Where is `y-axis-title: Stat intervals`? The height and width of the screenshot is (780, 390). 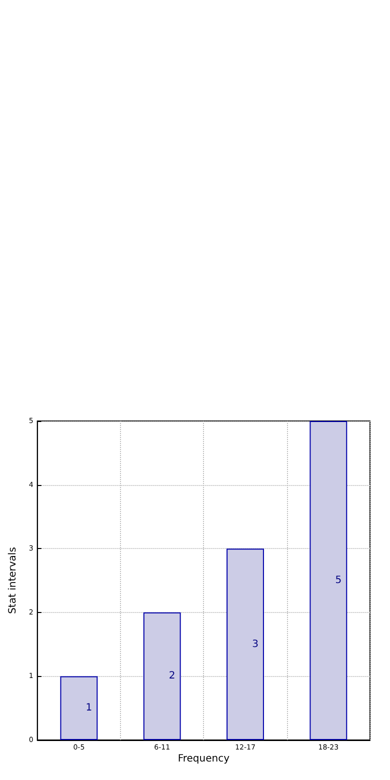
y-axis-title: Stat intervals is located at coordinates (13, 580).